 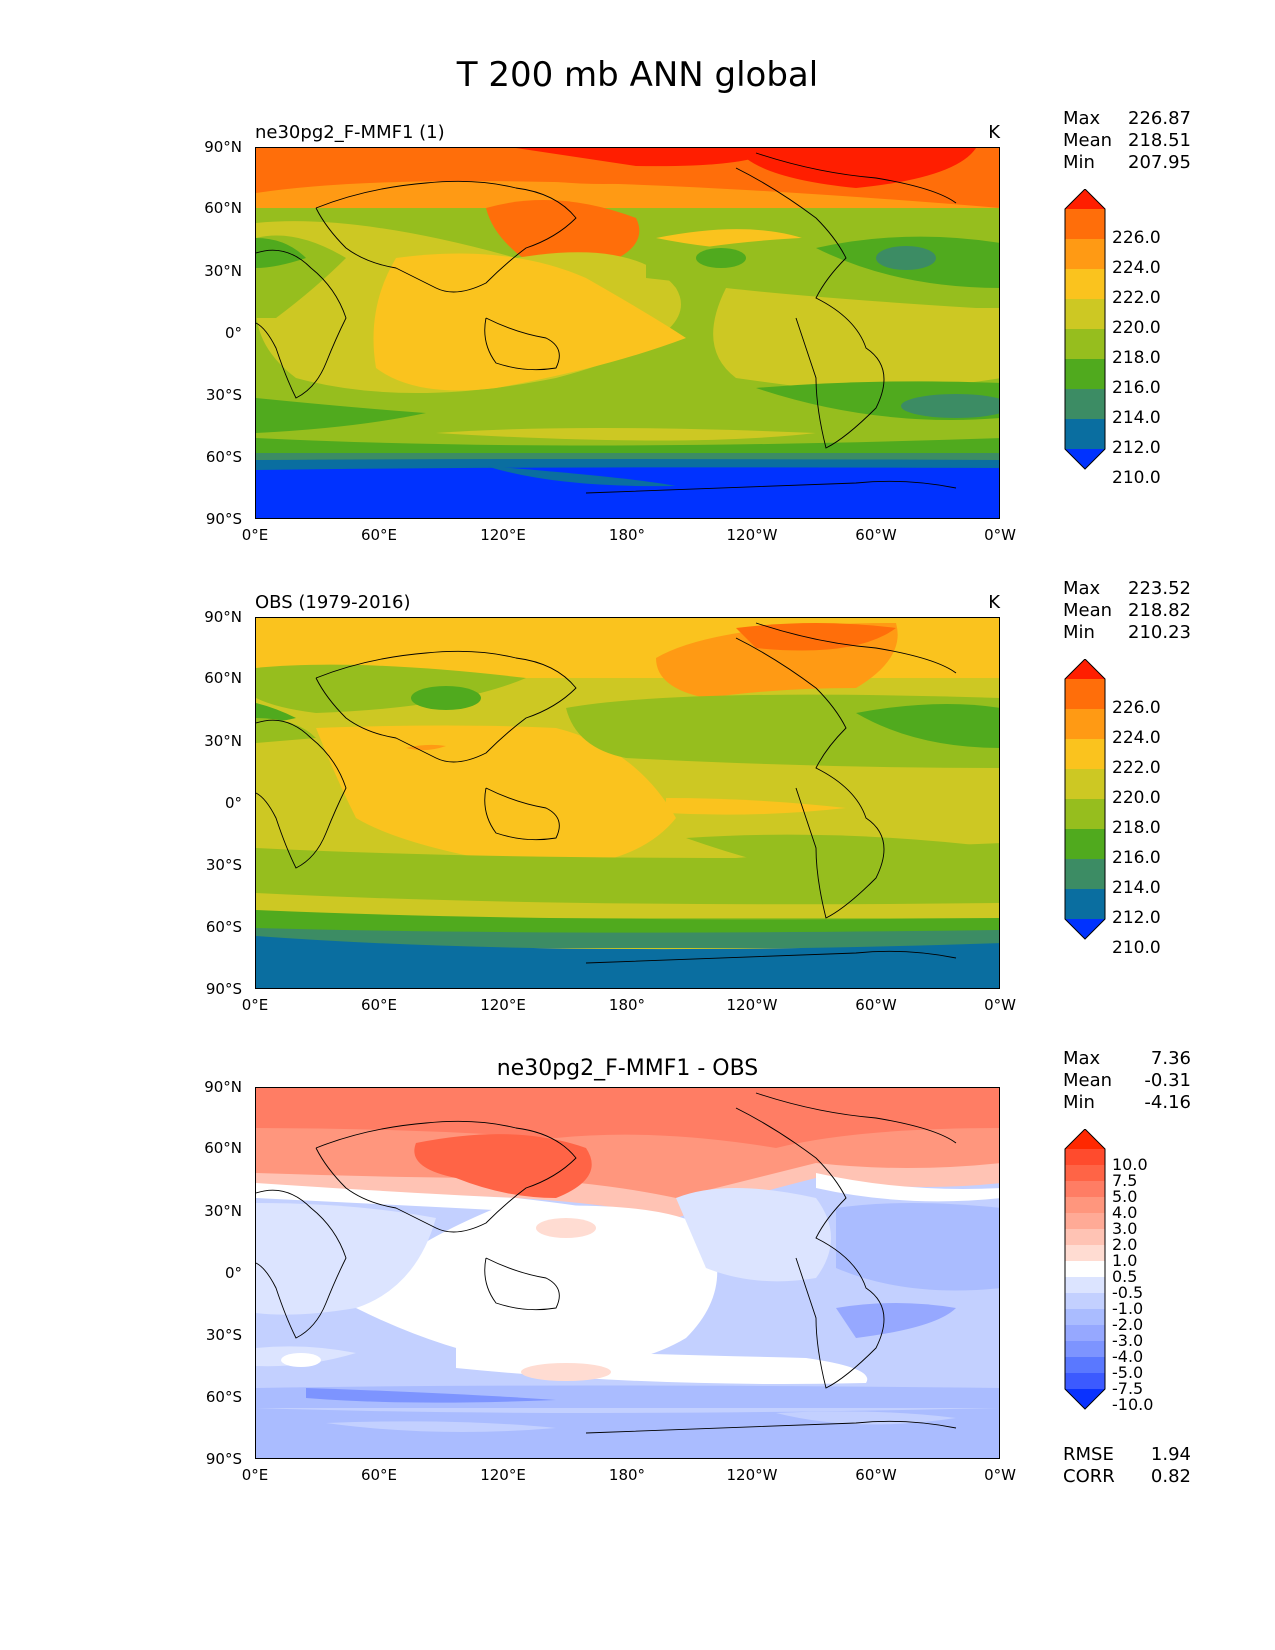 What do you see at coordinates (1130, 1164) in the screenshot?
I see `colorbar-tick-label: 10.0` at bounding box center [1130, 1164].